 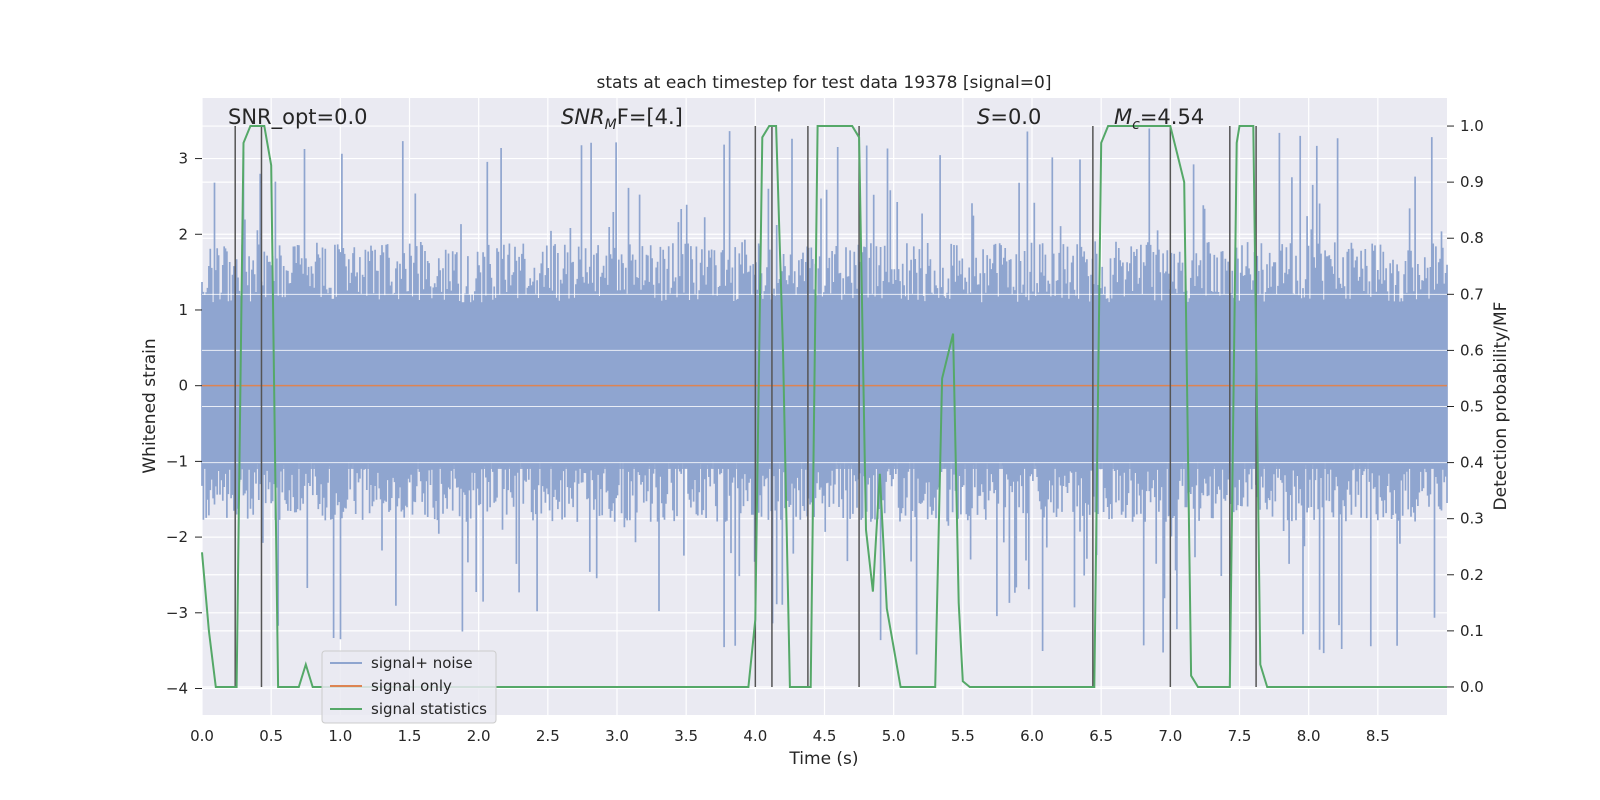 What do you see at coordinates (1378, 736) in the screenshot?
I see `x-tick-label: 8.5` at bounding box center [1378, 736].